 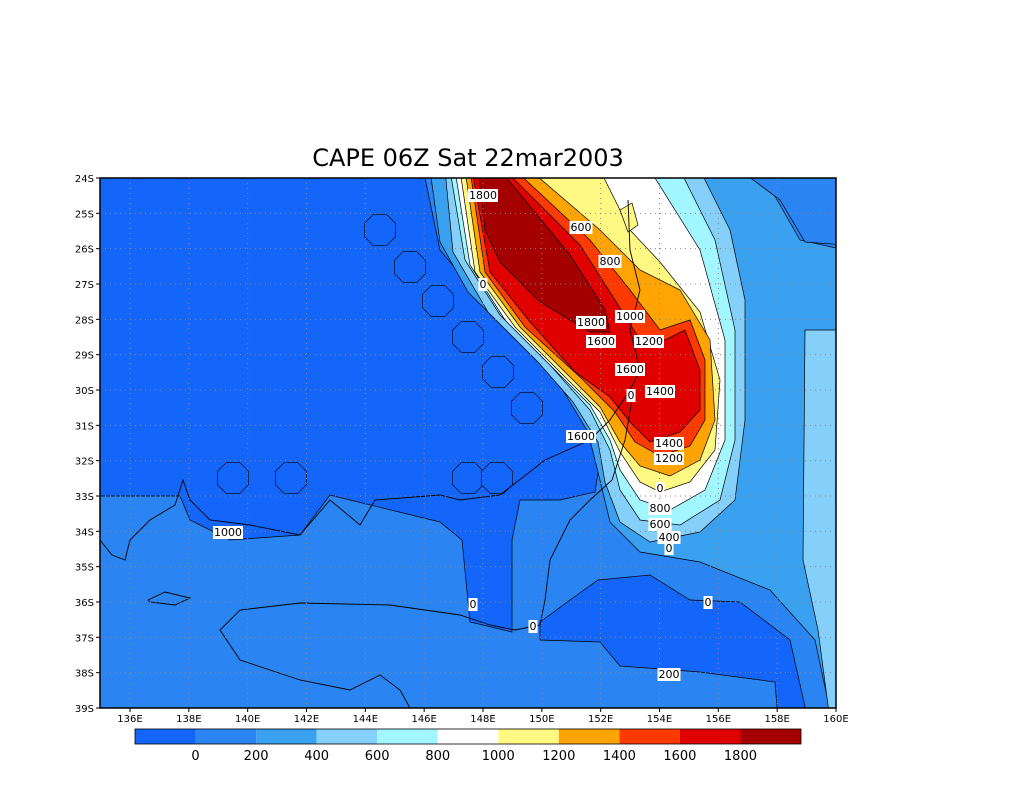 What do you see at coordinates (84, 568) in the screenshot?
I see `lat-tick-label: 35S` at bounding box center [84, 568].